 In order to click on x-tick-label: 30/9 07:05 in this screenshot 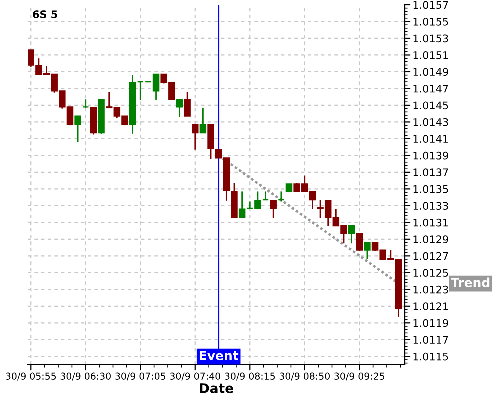, I will do `click(141, 376)`.